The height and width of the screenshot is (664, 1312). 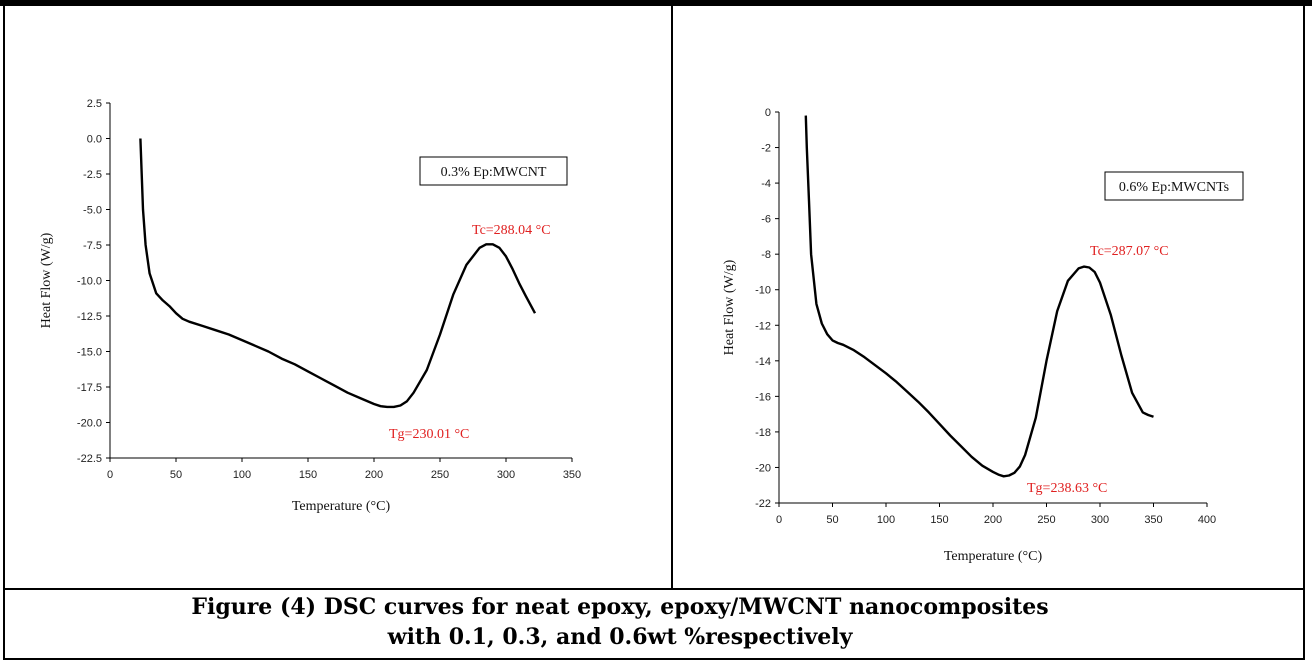 What do you see at coordinates (766, 255) in the screenshot?
I see `y-tick-label: -8` at bounding box center [766, 255].